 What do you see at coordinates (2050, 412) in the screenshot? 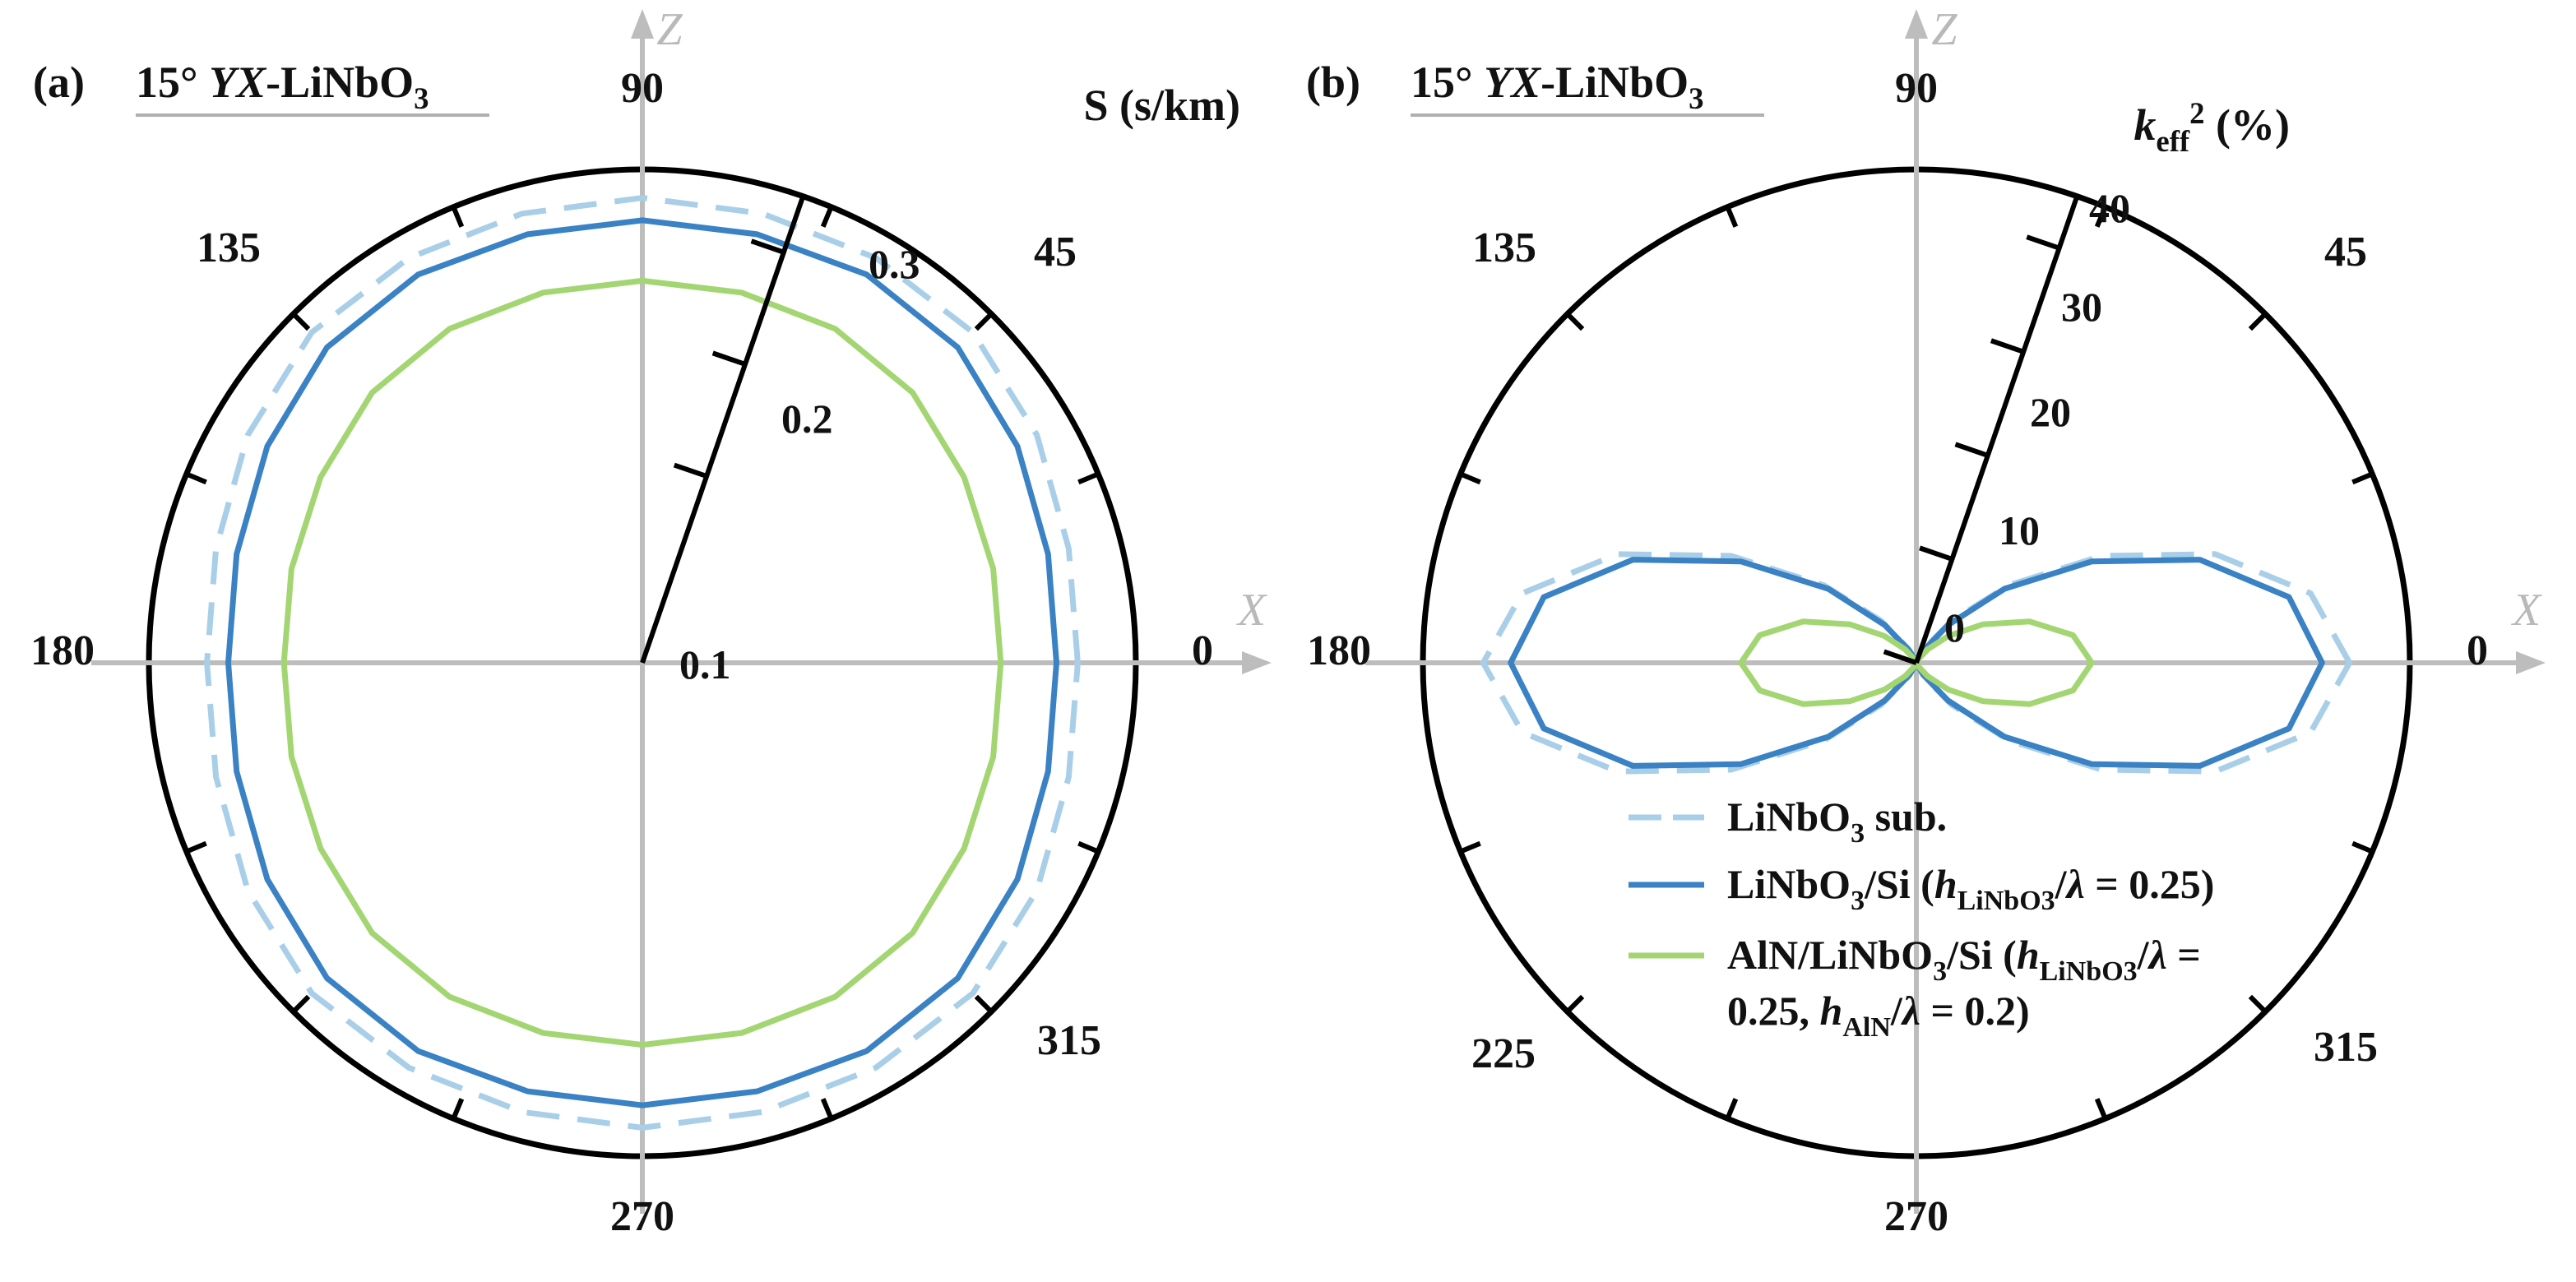
I see `radial-tick-label: 20` at bounding box center [2050, 412].